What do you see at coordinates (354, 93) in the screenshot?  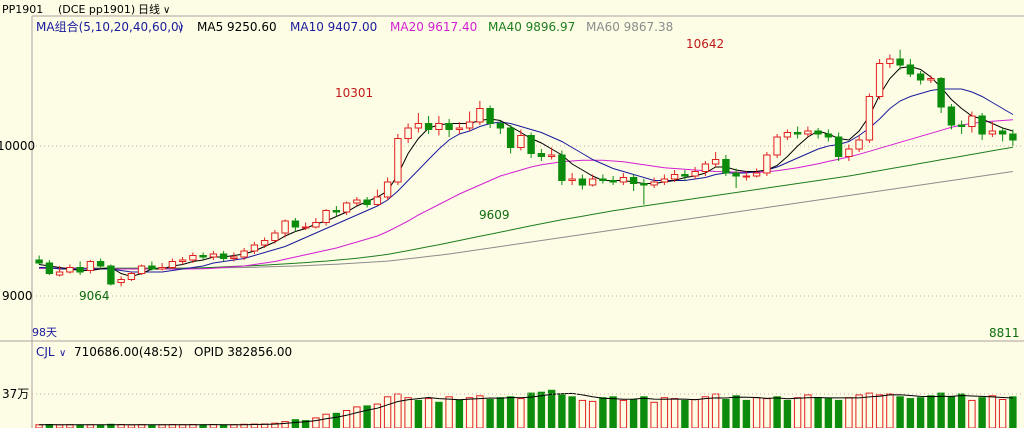 I see `annotation-high-10301: 10301` at bounding box center [354, 93].